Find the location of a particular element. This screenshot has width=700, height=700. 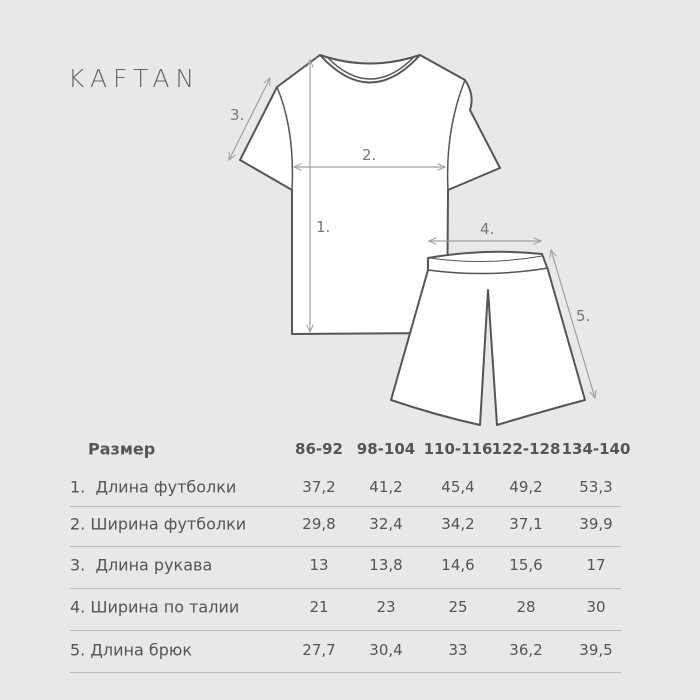

size-column-header: 122-128 is located at coordinates (526, 449).